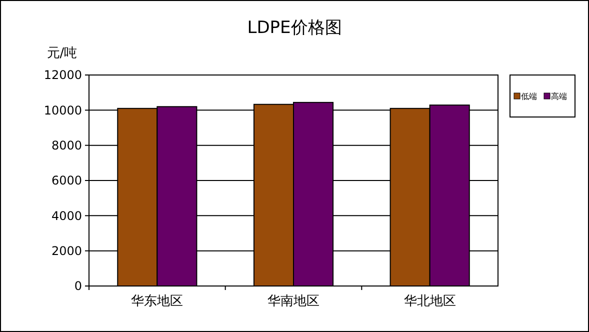  What do you see at coordinates (66, 145) in the screenshot?
I see `y-tick-label: 8000` at bounding box center [66, 145].